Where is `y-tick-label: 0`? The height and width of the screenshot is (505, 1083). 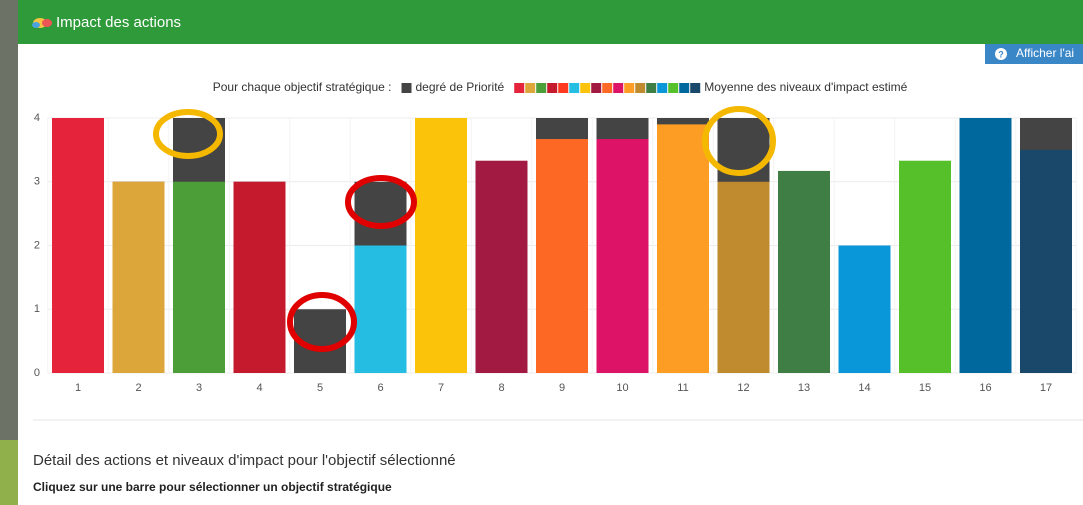 y-tick-label: 0 is located at coordinates (37, 373).